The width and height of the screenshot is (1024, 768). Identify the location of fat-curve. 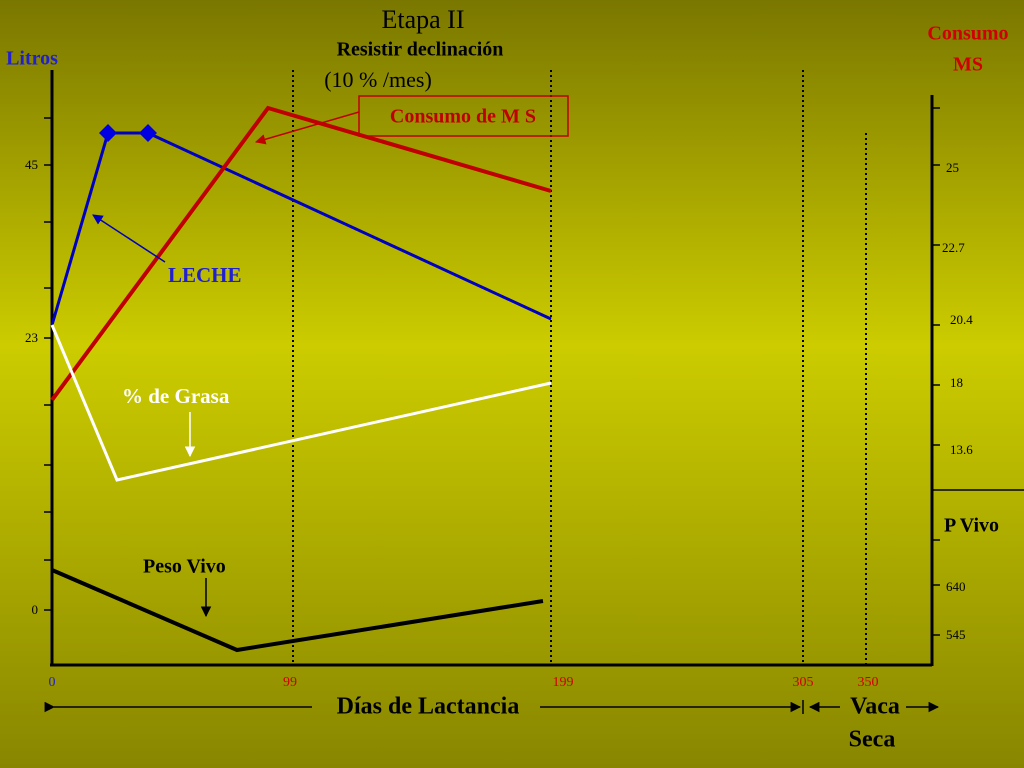
(301, 403).